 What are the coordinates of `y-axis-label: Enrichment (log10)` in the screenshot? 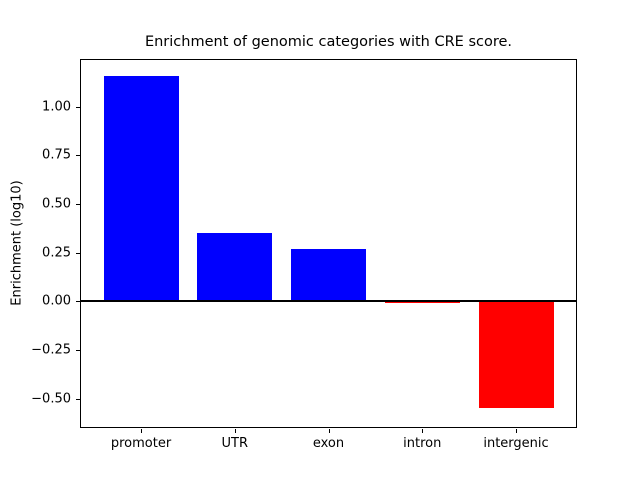 It's located at (17, 243).